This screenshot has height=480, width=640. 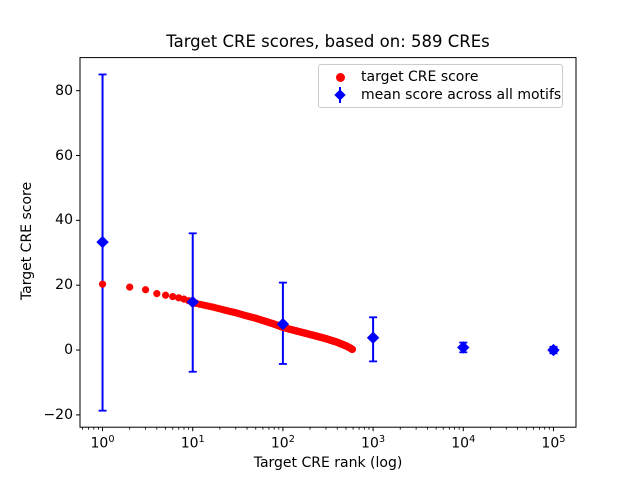 I want to click on red-circle-icon, so click(x=340, y=77).